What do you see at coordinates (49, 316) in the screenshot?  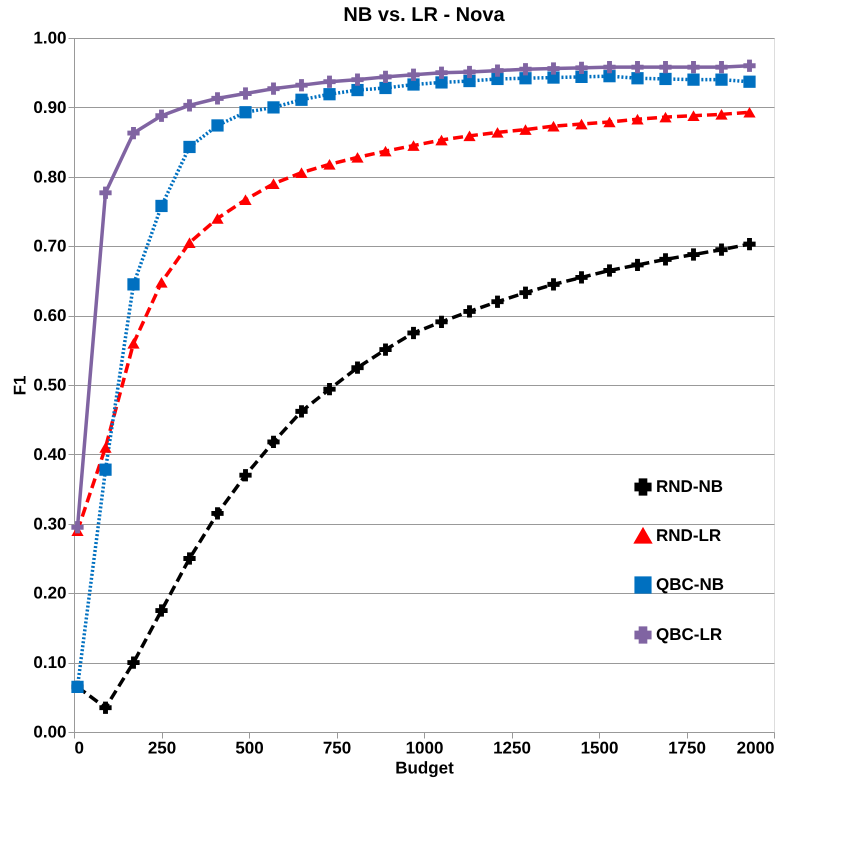 I see `y-tick-label: 0.60` at bounding box center [49, 316].